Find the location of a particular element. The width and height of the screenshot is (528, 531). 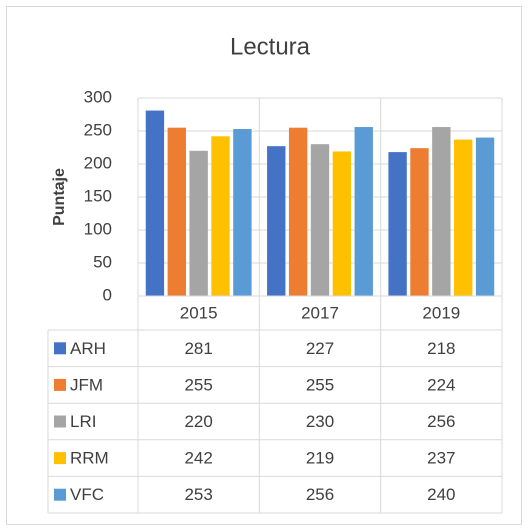

legend-label: RRM is located at coordinates (89, 458).